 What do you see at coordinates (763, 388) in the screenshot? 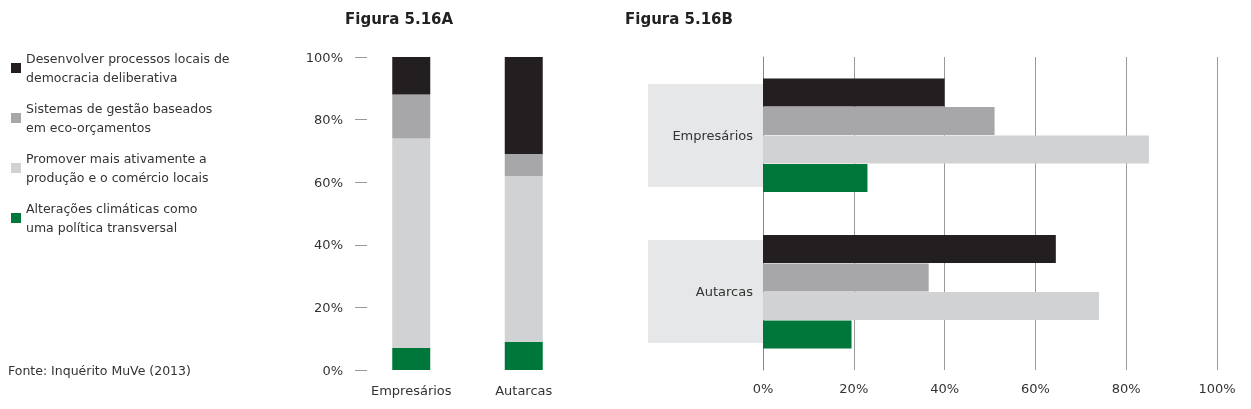
I see `x-tick-label: 0%` at bounding box center [763, 388].